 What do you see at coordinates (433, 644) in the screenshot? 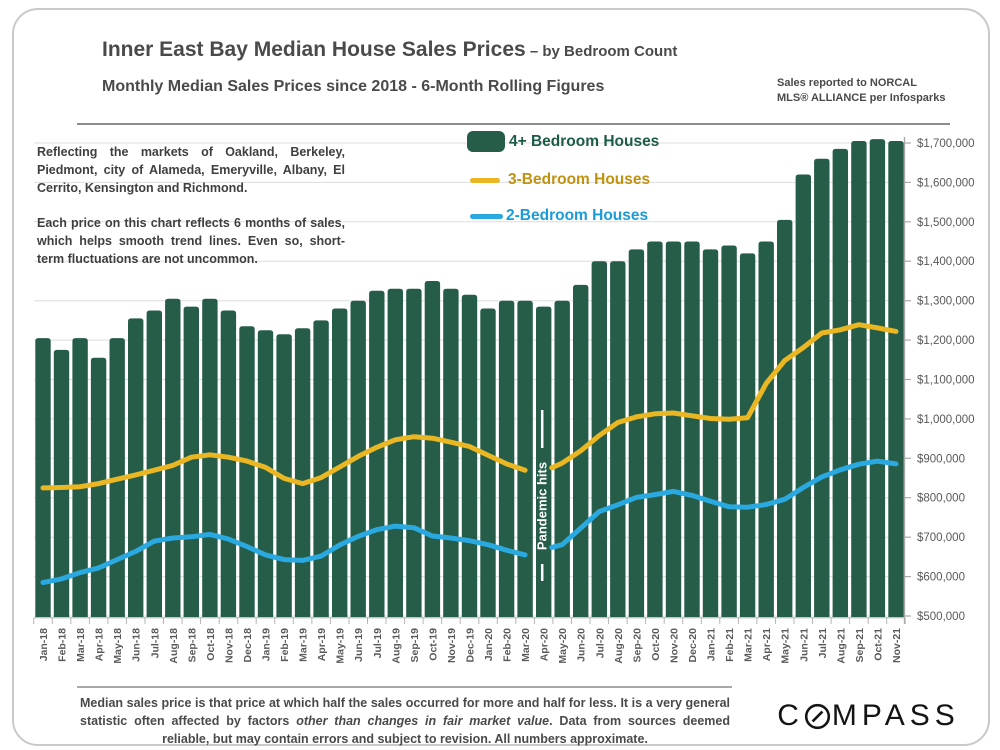
I see `svg-text: Oct-19` at bounding box center [433, 644].